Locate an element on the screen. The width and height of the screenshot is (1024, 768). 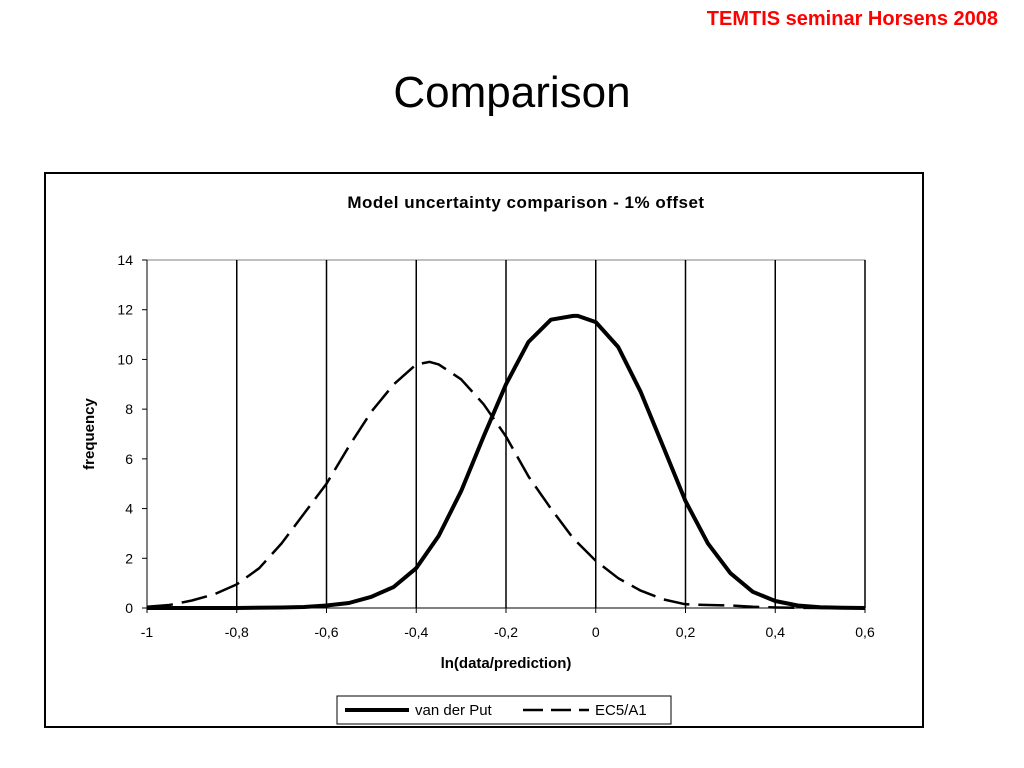
x-tick-label: -0,8 is located at coordinates (237, 632).